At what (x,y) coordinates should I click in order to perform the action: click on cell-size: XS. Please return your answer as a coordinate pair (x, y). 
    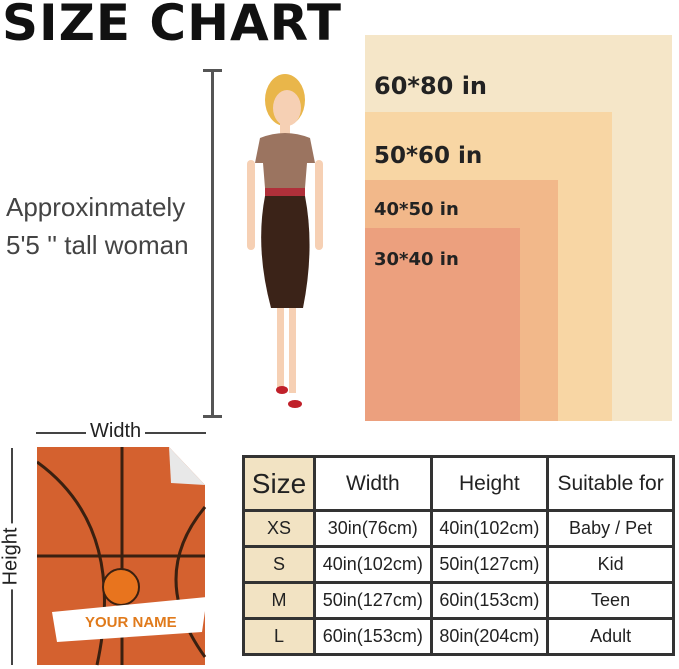
    Looking at the image, I should click on (279, 528).